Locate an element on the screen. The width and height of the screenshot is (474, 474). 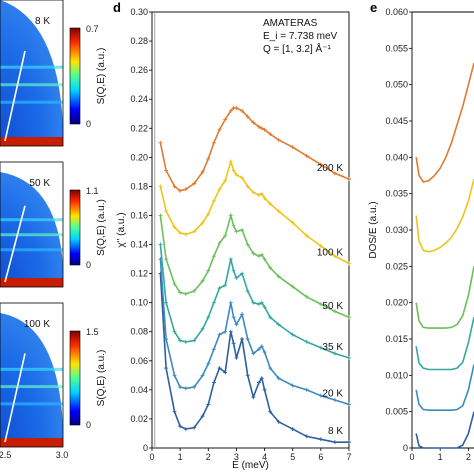
series-line-100k is located at coordinates (444, 215).